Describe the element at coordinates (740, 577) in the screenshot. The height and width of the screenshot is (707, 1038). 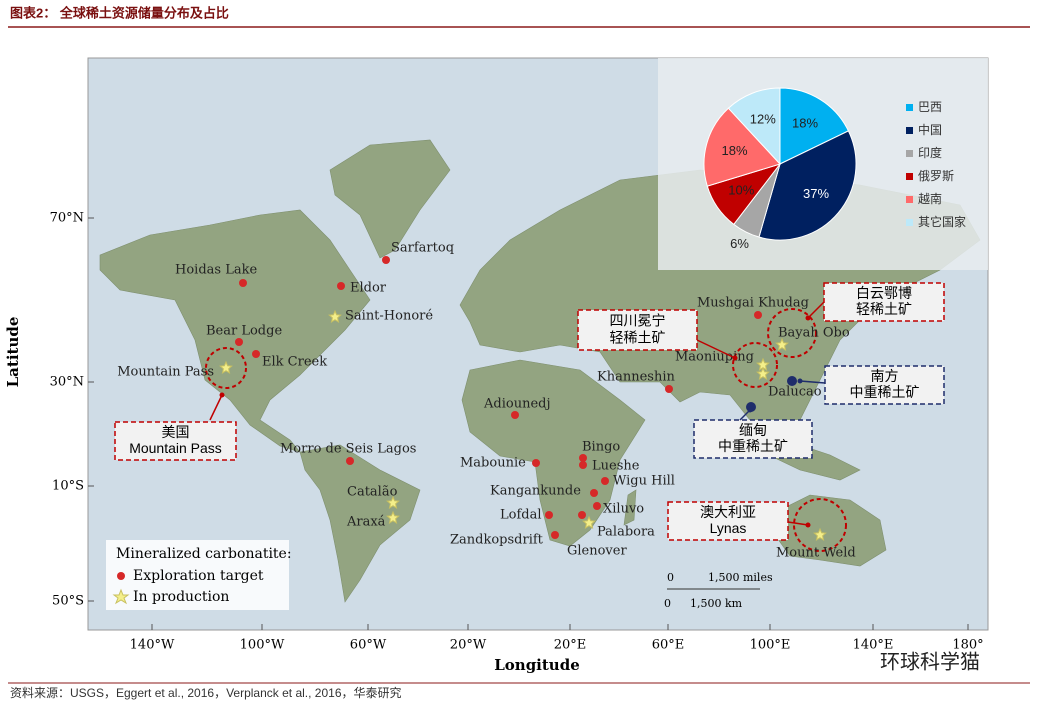
I see `scale-text: 1,500 miles` at that location.